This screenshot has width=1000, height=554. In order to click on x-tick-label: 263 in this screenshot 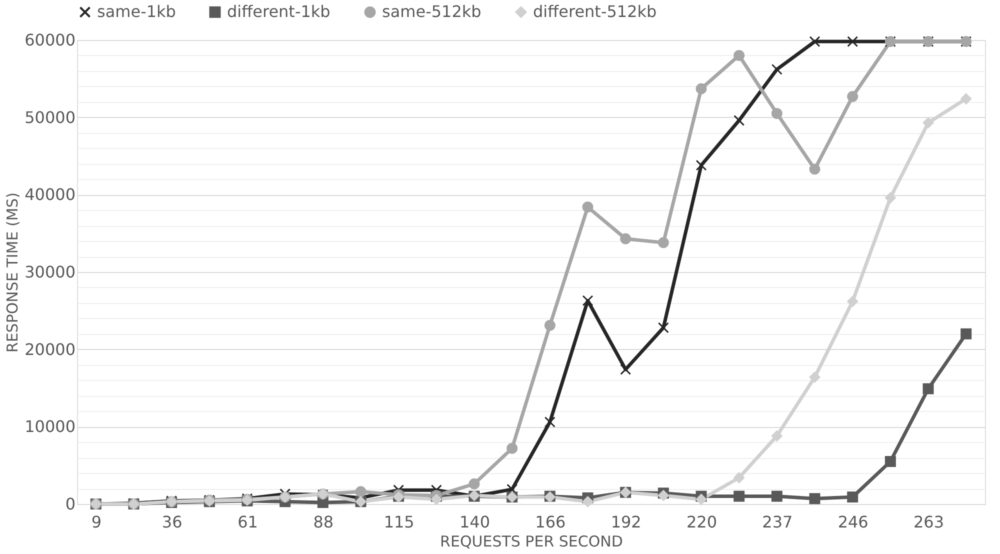, I will do `click(928, 522)`.